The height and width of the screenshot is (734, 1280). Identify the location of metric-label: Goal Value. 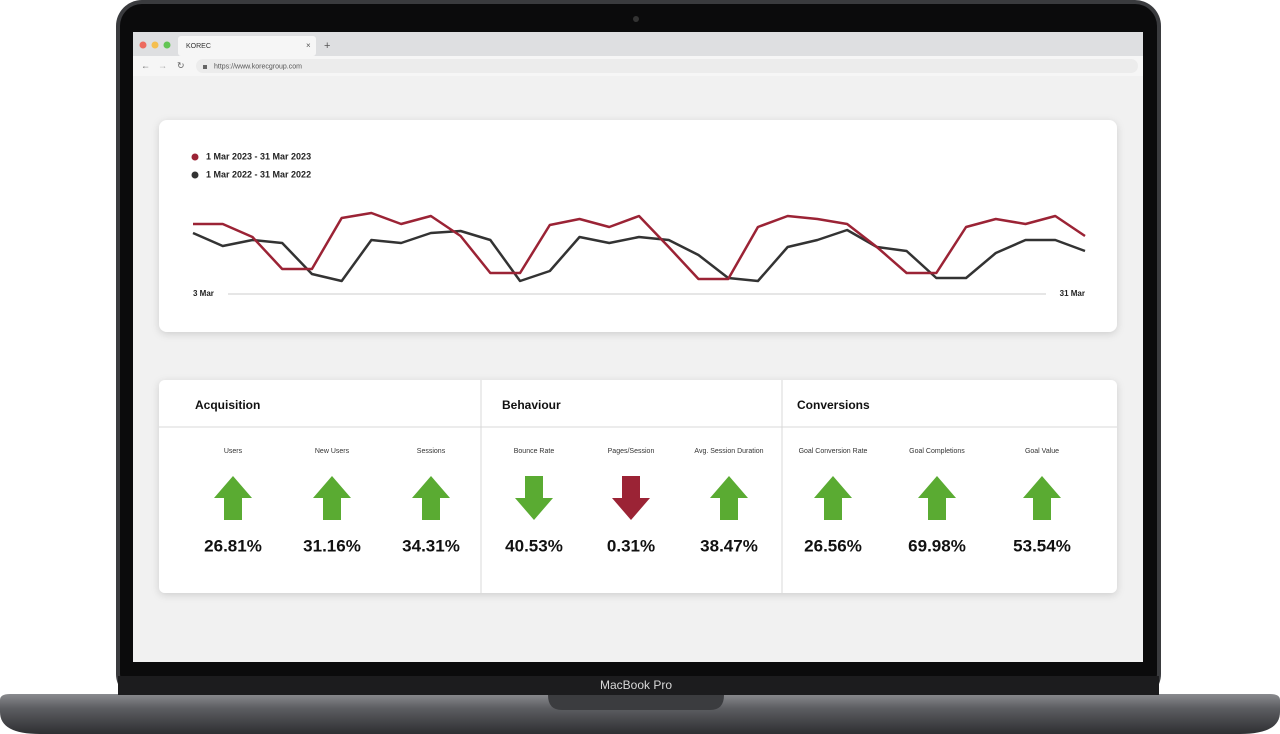
(1042, 451).